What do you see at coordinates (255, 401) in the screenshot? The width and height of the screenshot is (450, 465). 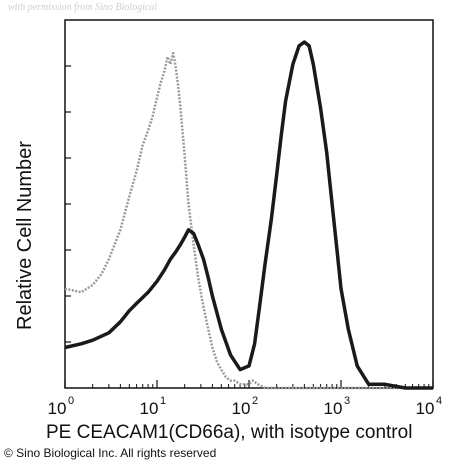 I see `x-tick-exponent: 2` at bounding box center [255, 401].